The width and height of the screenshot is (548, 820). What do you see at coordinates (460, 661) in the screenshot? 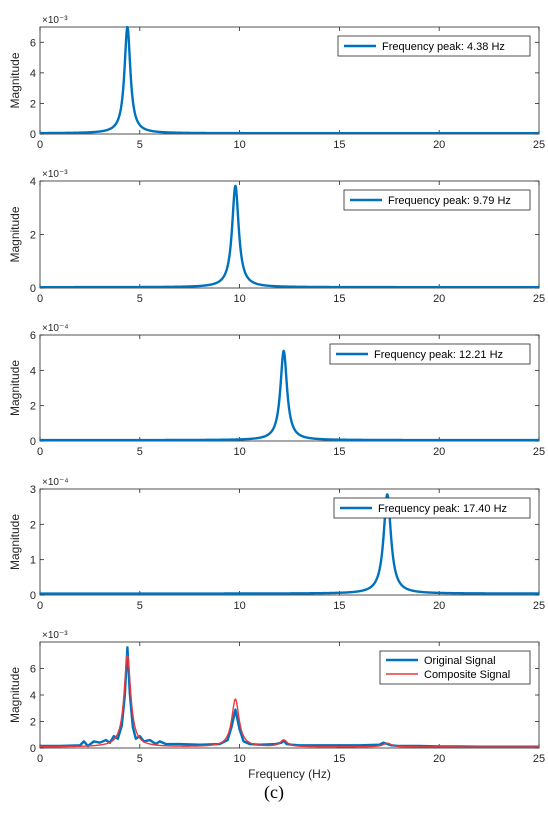
I see `legend-label: Original Signal` at bounding box center [460, 661].